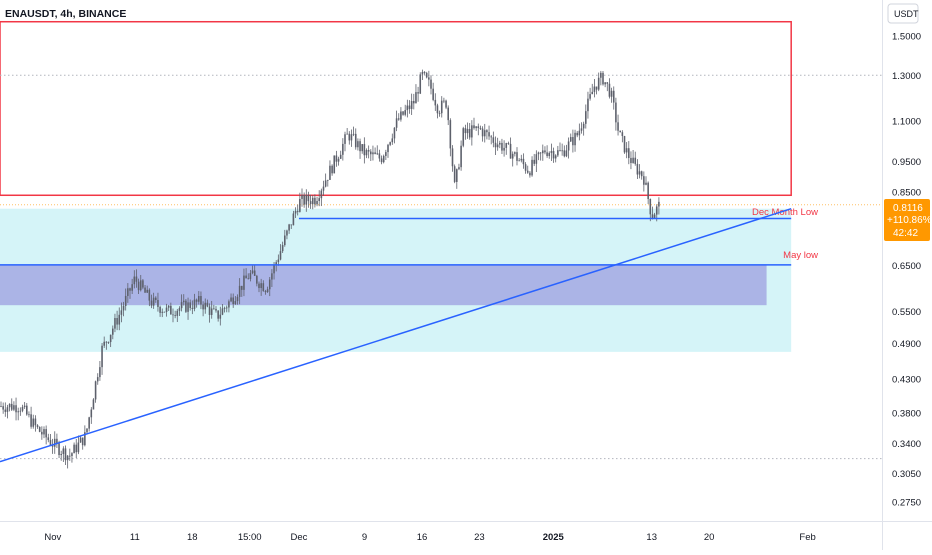 Image resolution: width=932 pixels, height=555 pixels. I want to click on currency-chip, so click(903, 13).